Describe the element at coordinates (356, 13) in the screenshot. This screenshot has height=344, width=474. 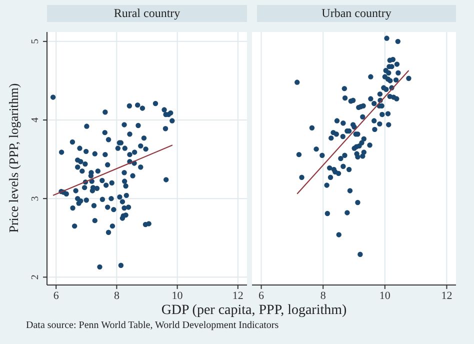
I see `chart-title: Urban country` at that location.